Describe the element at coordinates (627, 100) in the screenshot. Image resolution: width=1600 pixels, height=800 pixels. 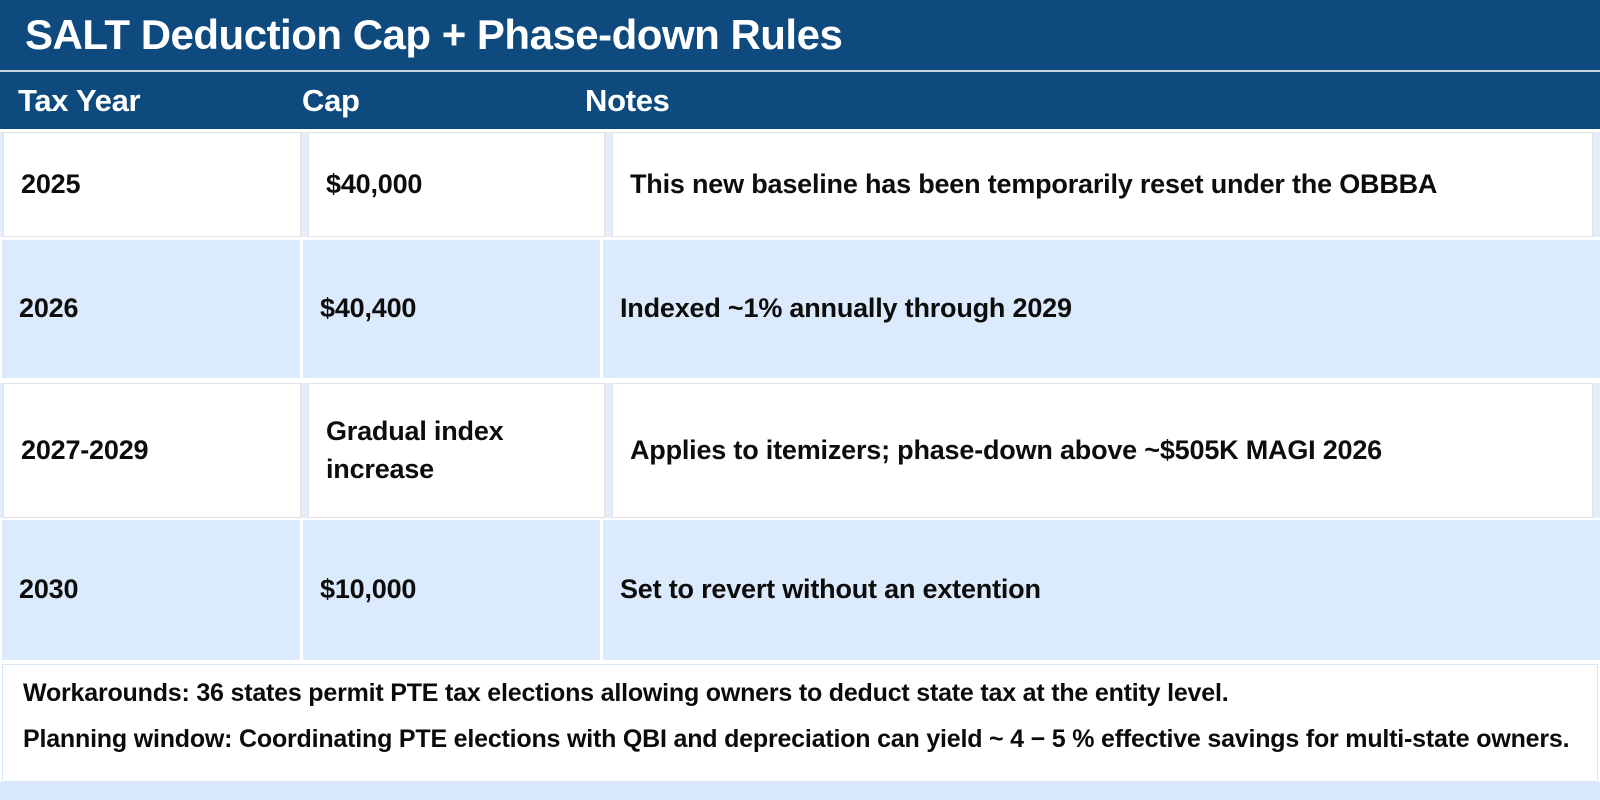
I see `column-header-notes: Notes` at that location.